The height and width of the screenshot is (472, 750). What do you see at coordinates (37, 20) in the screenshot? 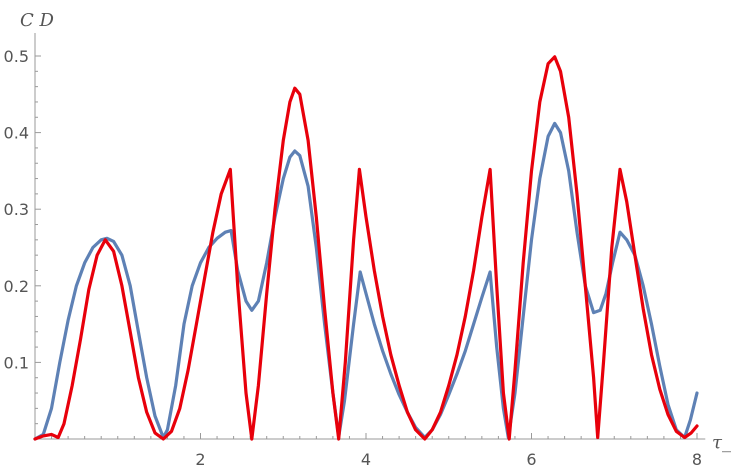
I see `y-axis-title: C D` at bounding box center [37, 20].